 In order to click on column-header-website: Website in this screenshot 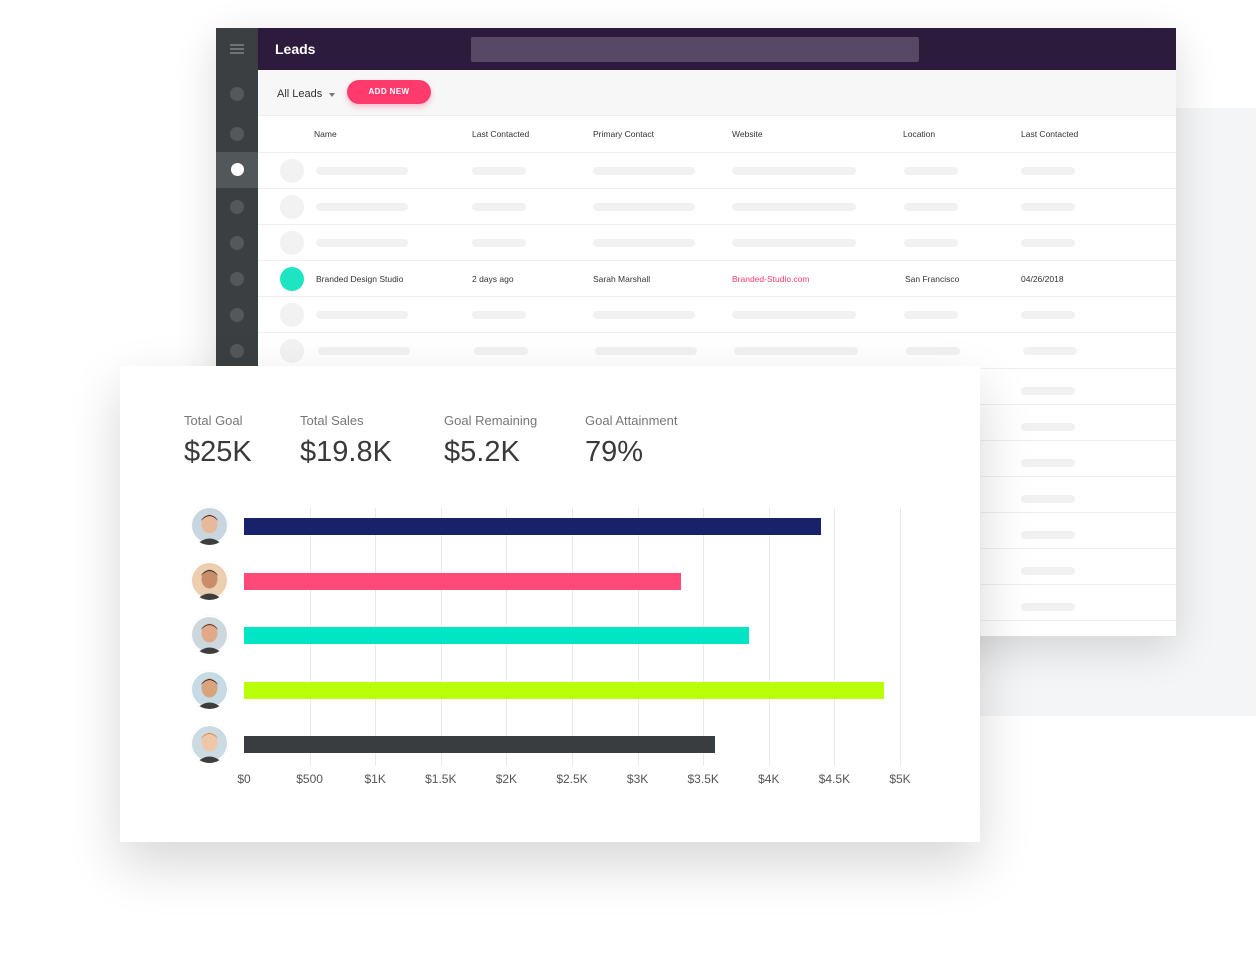, I will do `click(747, 134)`.